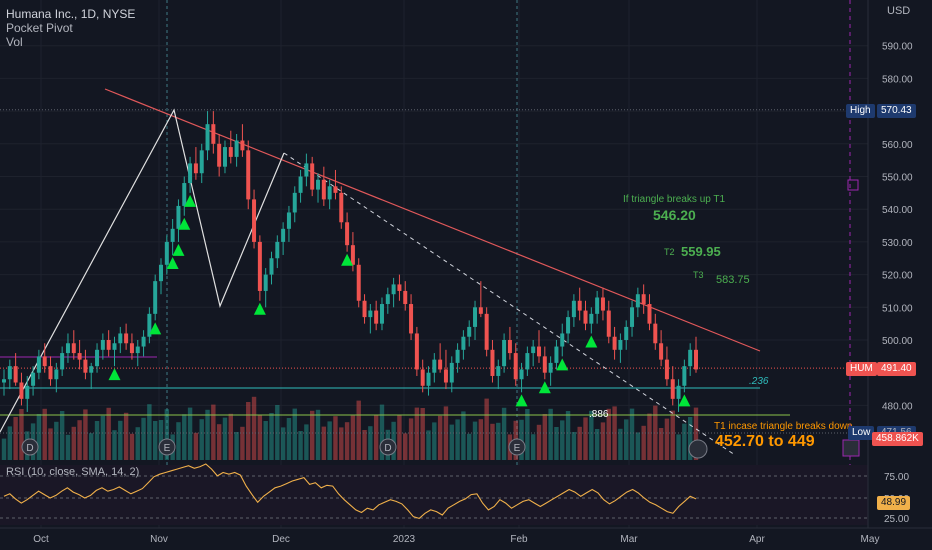  I want to click on x-tick-label: Apr, so click(757, 539).